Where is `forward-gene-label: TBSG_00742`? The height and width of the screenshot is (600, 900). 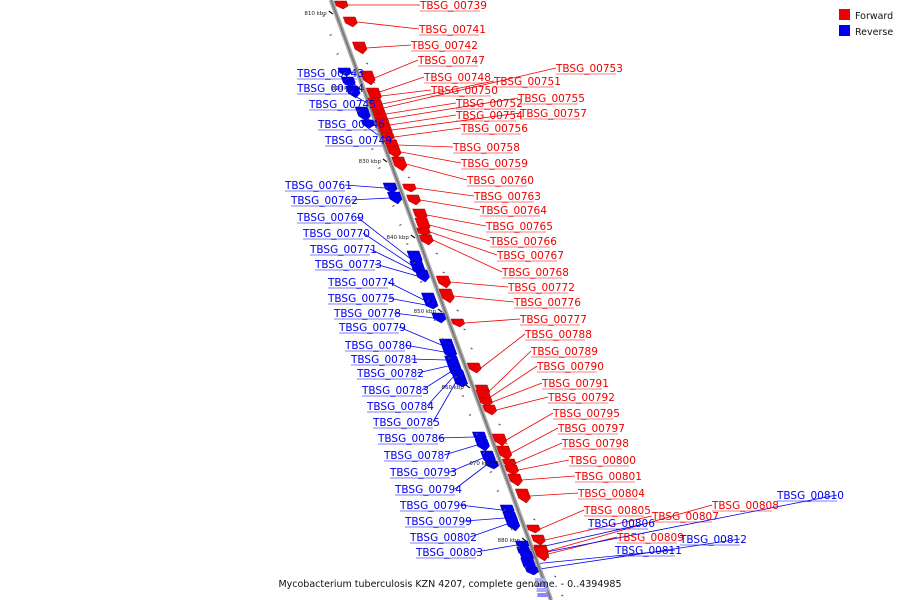 forward-gene-label: TBSG_00742 is located at coordinates (444, 46).